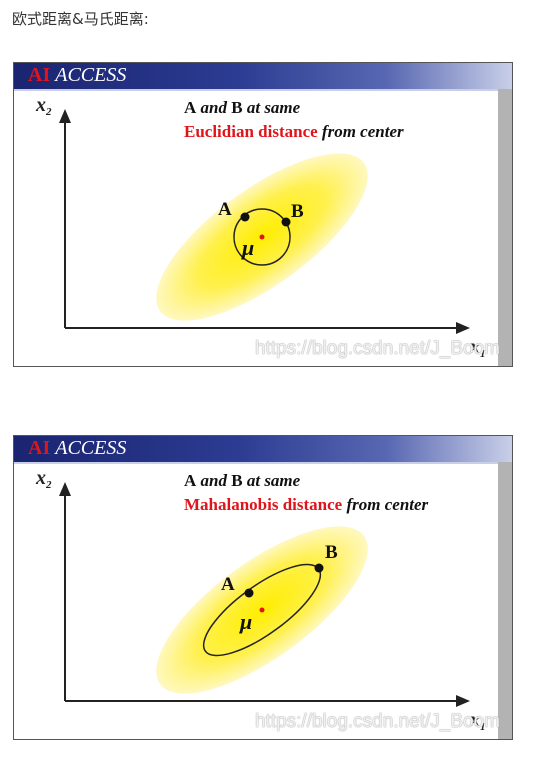 The height and width of the screenshot is (757, 539). Describe the element at coordinates (80, 19) in the screenshot. I see `page-heading: 欧式距离&马氏距离:` at that location.